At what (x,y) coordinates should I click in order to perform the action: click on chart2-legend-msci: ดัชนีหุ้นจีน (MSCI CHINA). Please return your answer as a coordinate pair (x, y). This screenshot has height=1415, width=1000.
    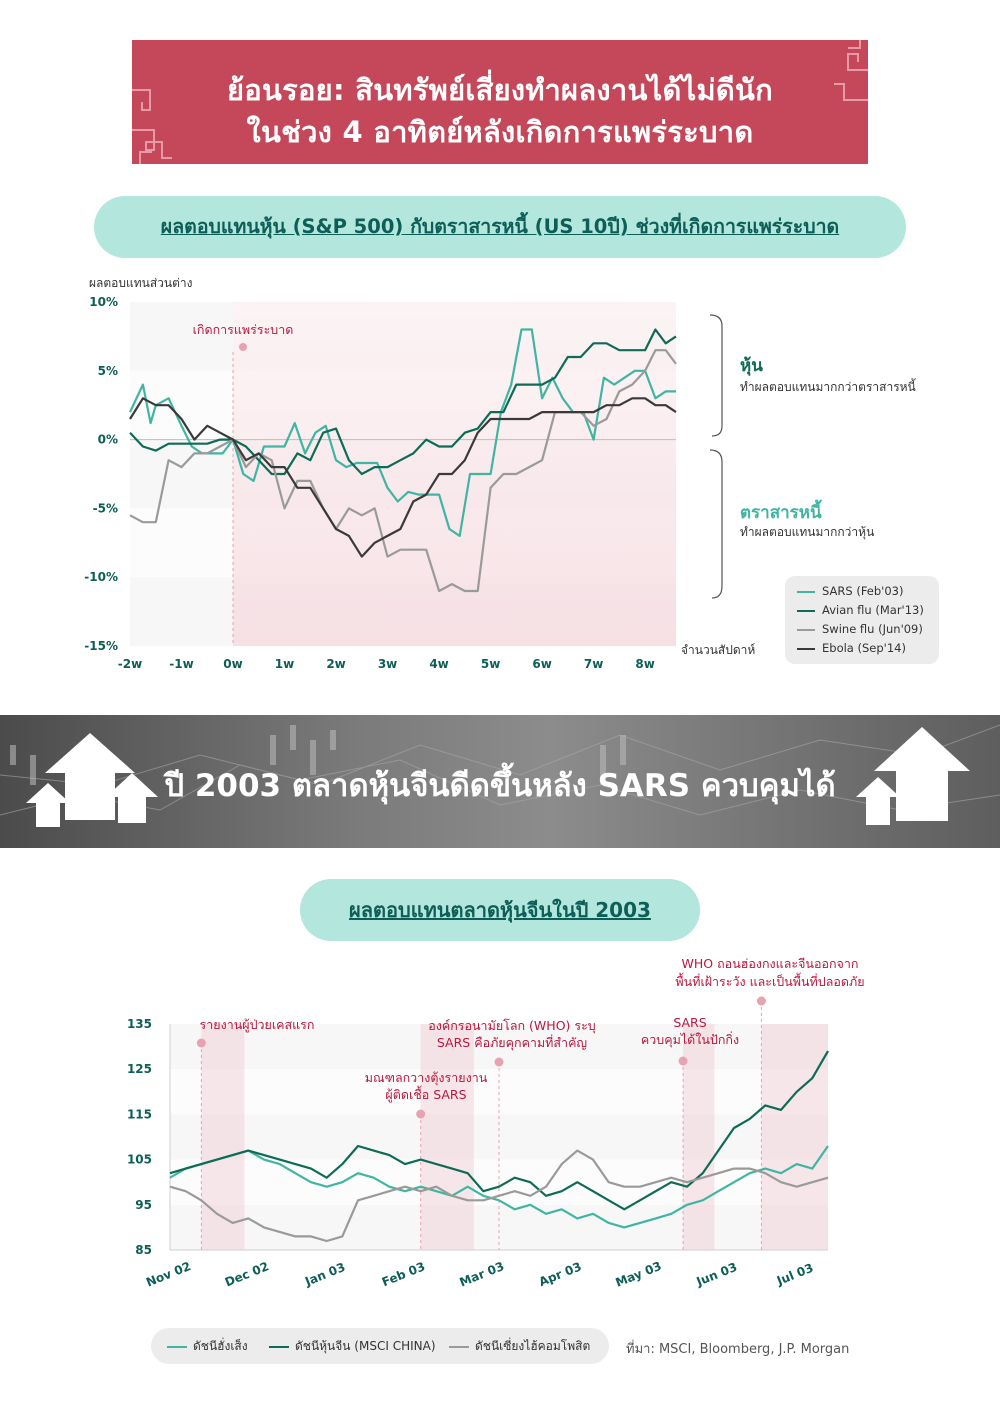
    Looking at the image, I should click on (352, 1346).